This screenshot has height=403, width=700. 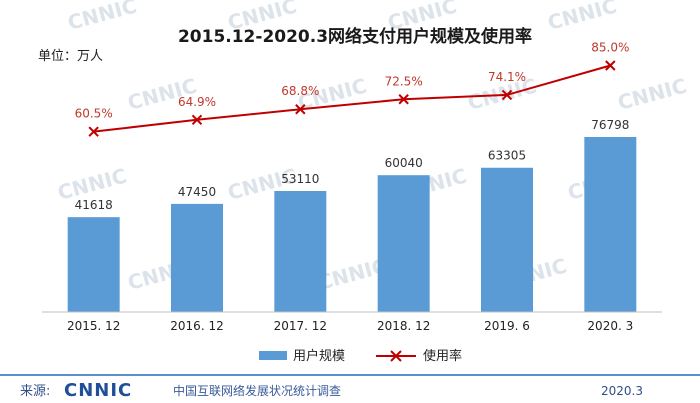 I want to click on bar-value-label: 76798, so click(x=610, y=125).